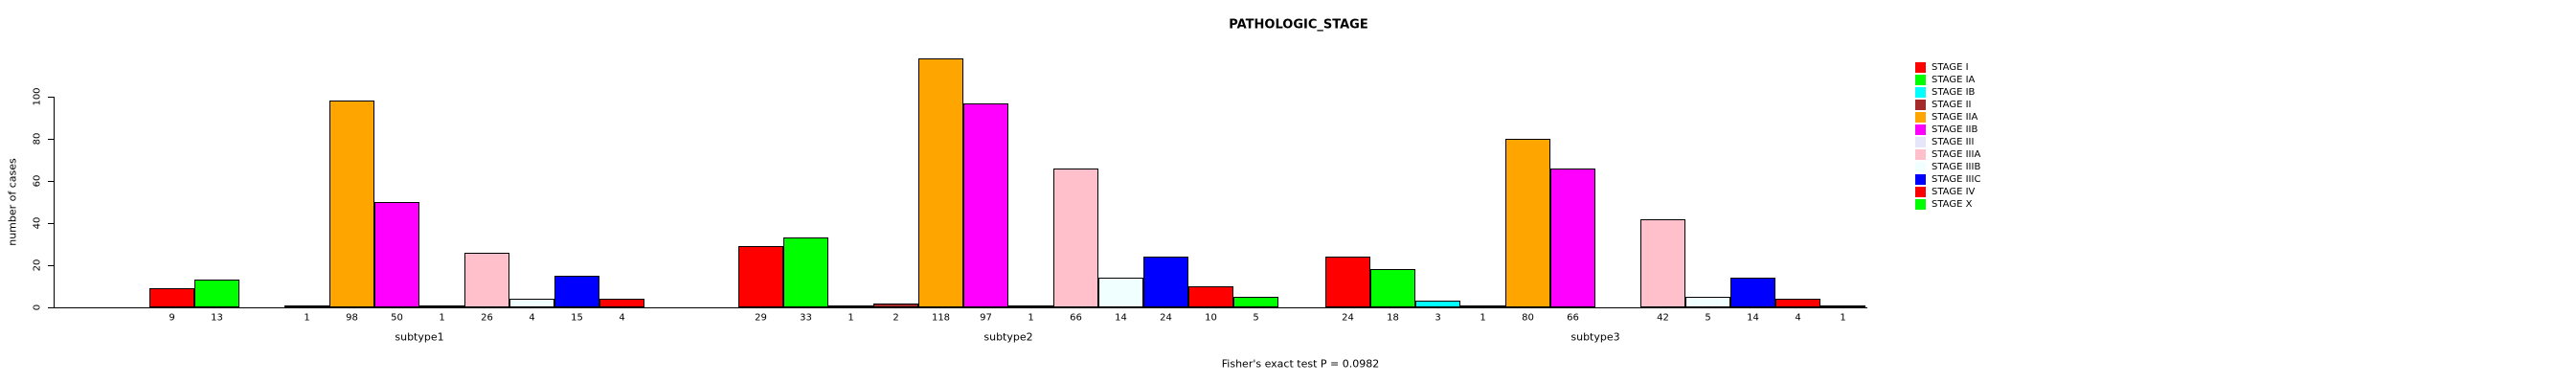 The height and width of the screenshot is (383, 2576). Describe the element at coordinates (172, 318) in the screenshot. I see `bar-value-label: 9` at that location.